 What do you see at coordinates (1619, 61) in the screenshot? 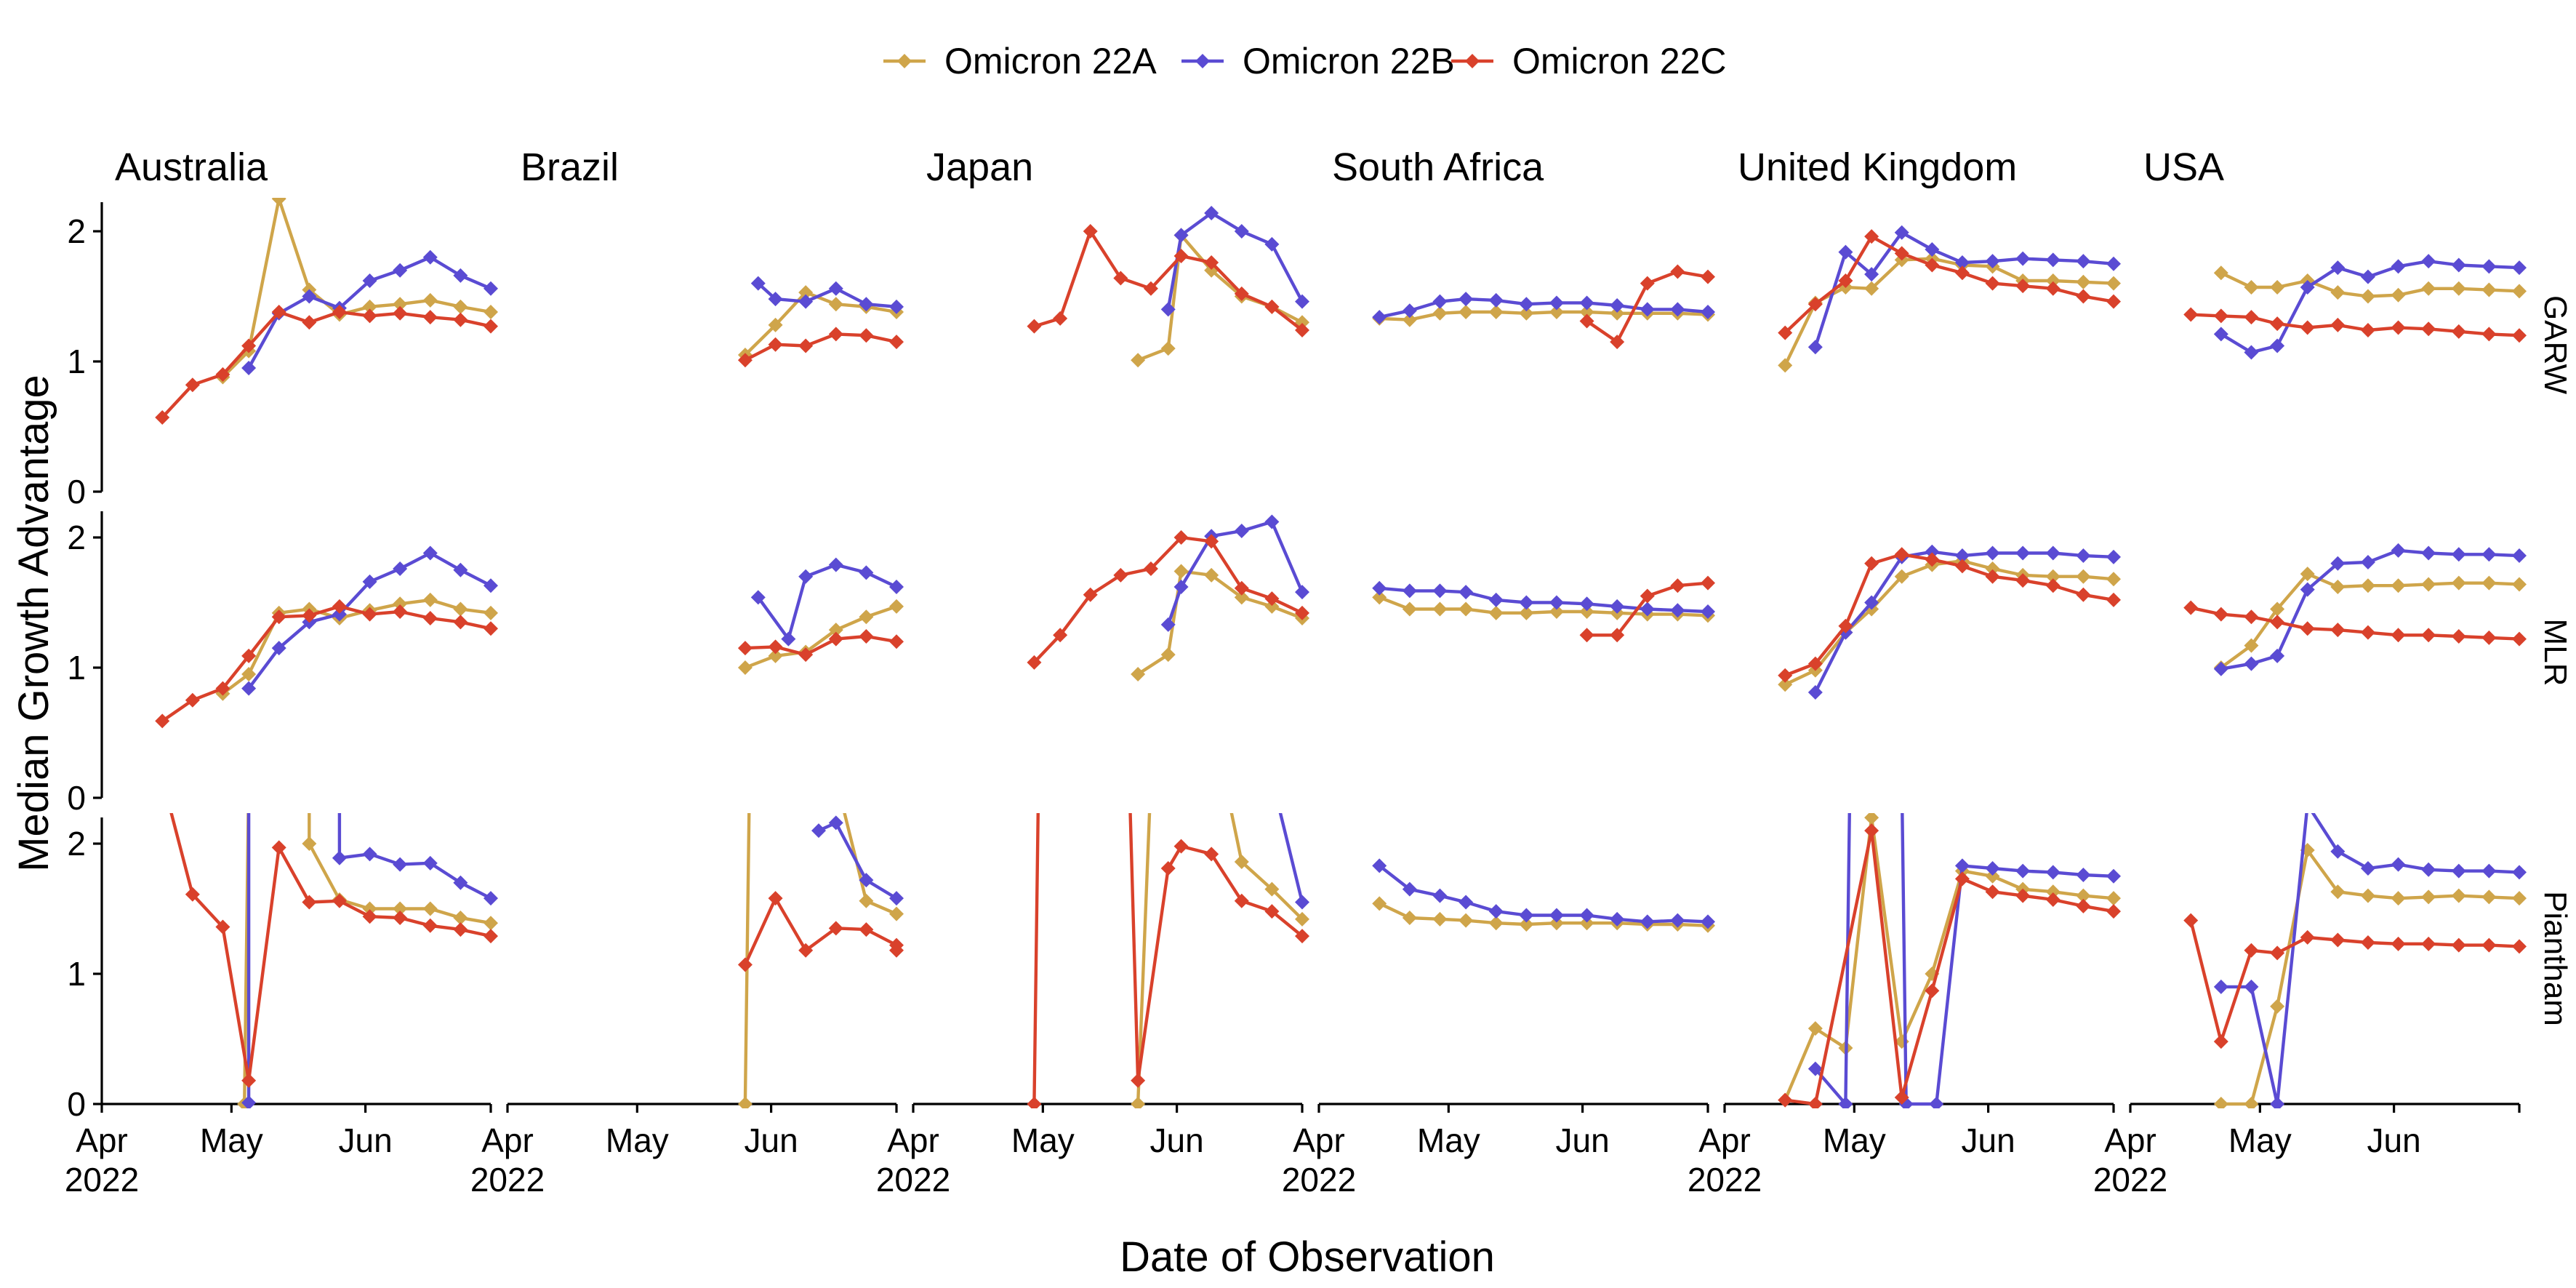
I see `legend-label: Omicron 22C` at bounding box center [1619, 61].